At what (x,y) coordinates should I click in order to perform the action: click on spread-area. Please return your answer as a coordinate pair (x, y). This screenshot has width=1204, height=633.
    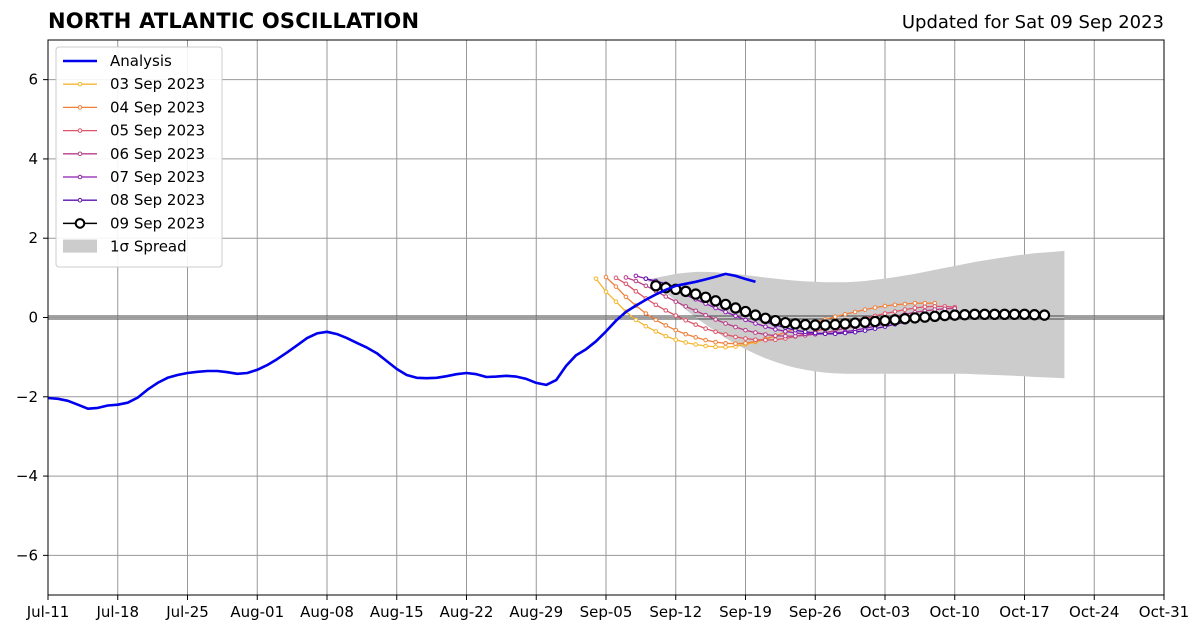
    Looking at the image, I should click on (855, 314).